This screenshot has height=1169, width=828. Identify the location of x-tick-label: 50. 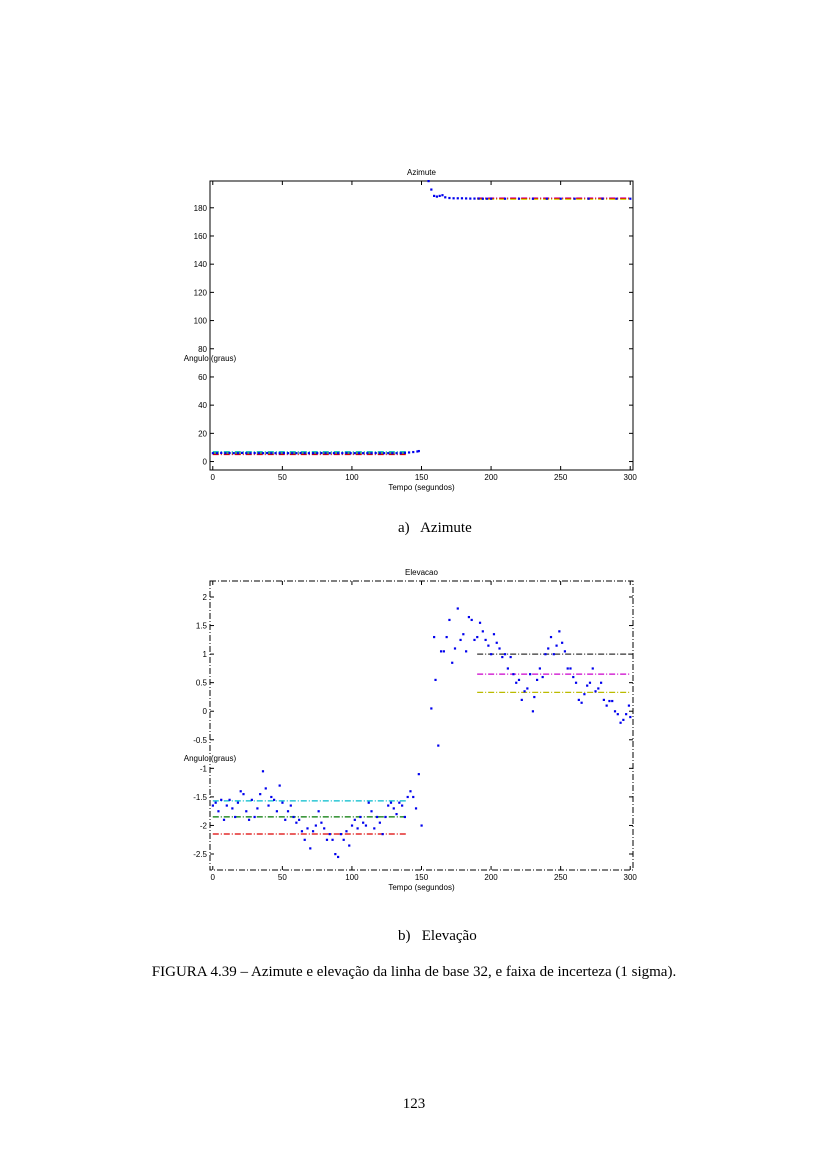
(282, 877).